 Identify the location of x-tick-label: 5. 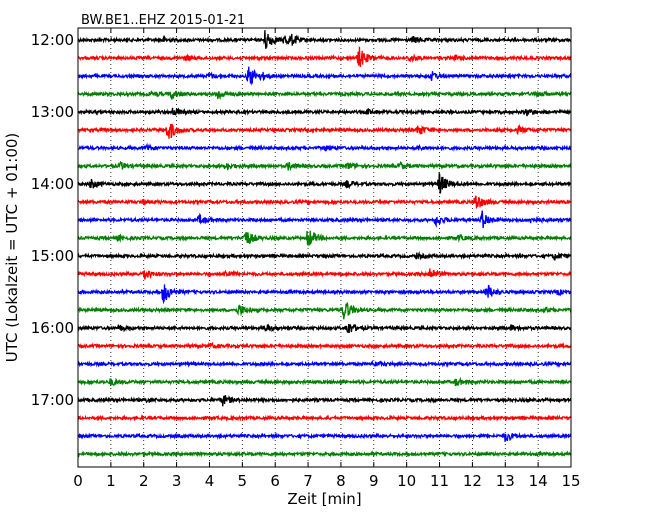
(243, 481).